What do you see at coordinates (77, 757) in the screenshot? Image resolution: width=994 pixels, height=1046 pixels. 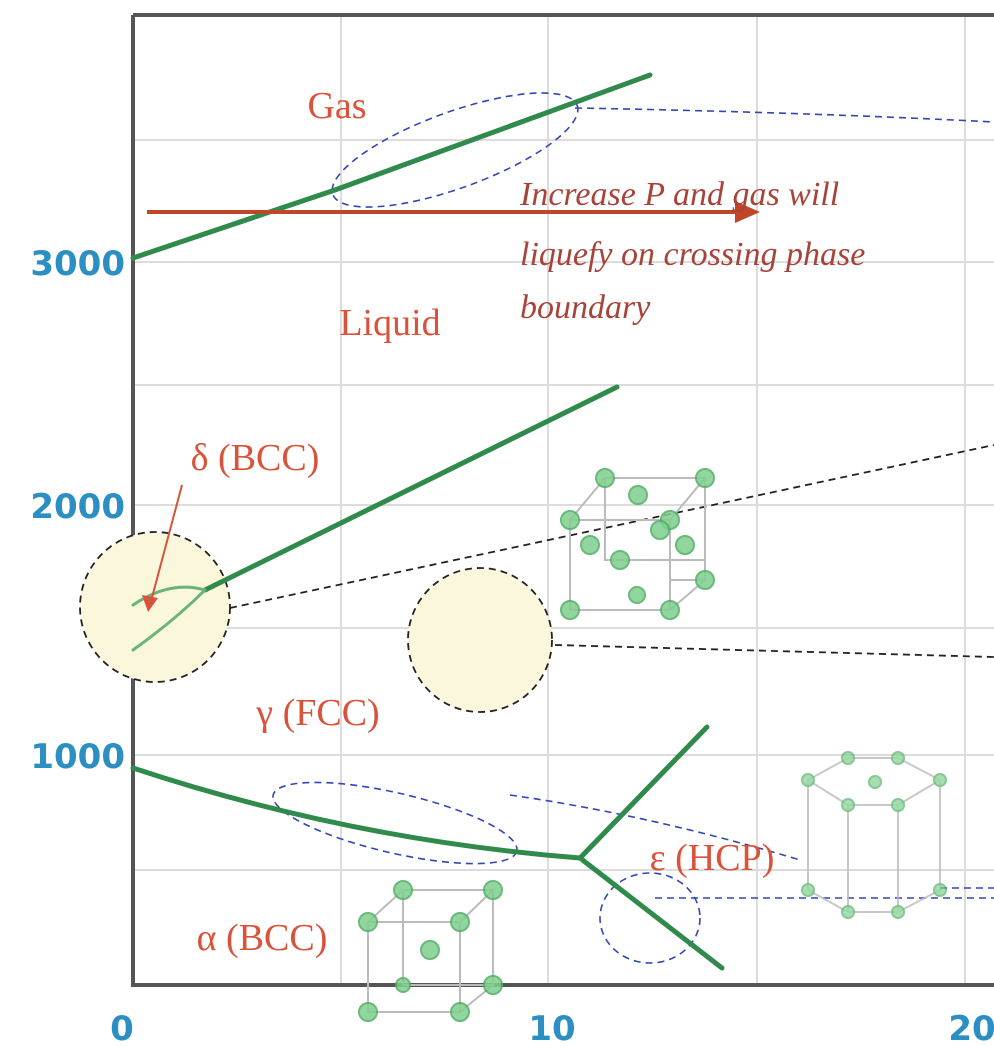 I see `y-tick-label: 1000` at bounding box center [77, 757].